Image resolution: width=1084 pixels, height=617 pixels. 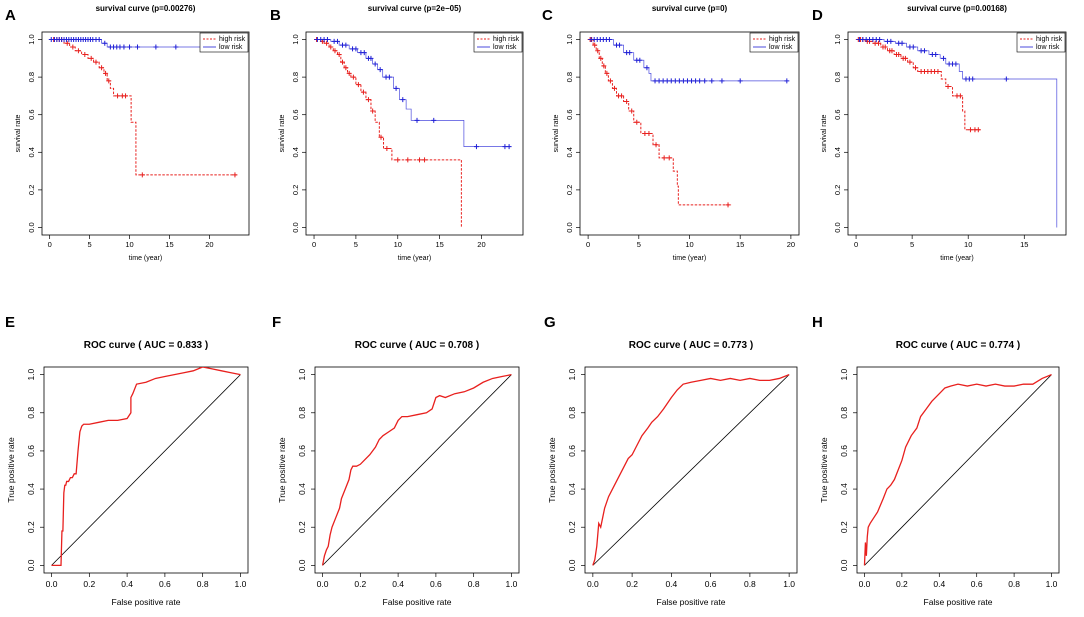 I want to click on chart-title: survival curve (p=0.00168), so click(x=957, y=8).